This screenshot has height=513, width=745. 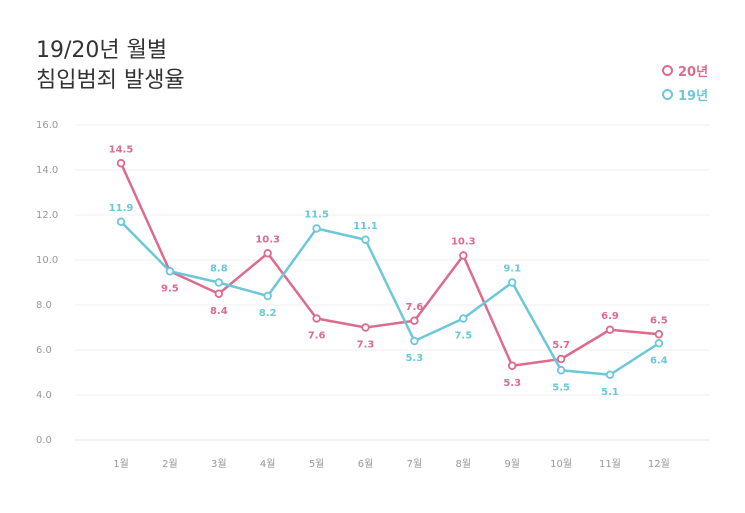 I want to click on chart-title-line-1: 19/20년 월별, so click(x=102, y=50).